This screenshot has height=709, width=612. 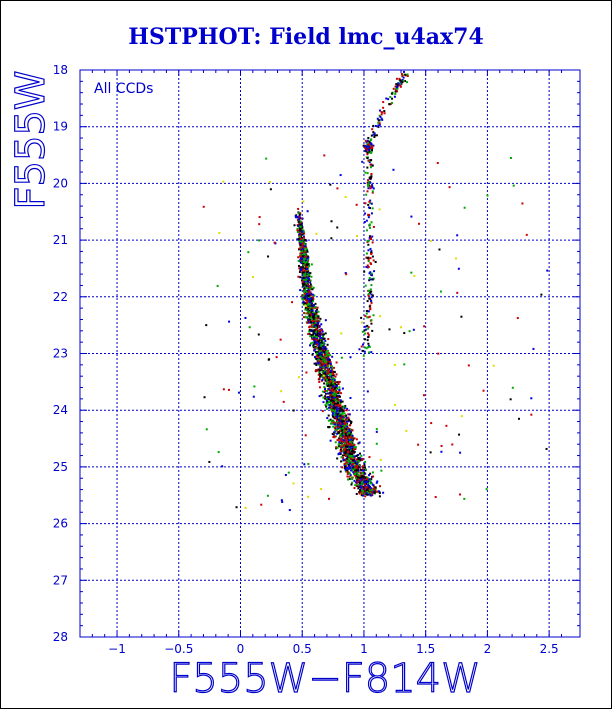 I want to click on x-tick-label: 1.5, so click(x=425, y=649).